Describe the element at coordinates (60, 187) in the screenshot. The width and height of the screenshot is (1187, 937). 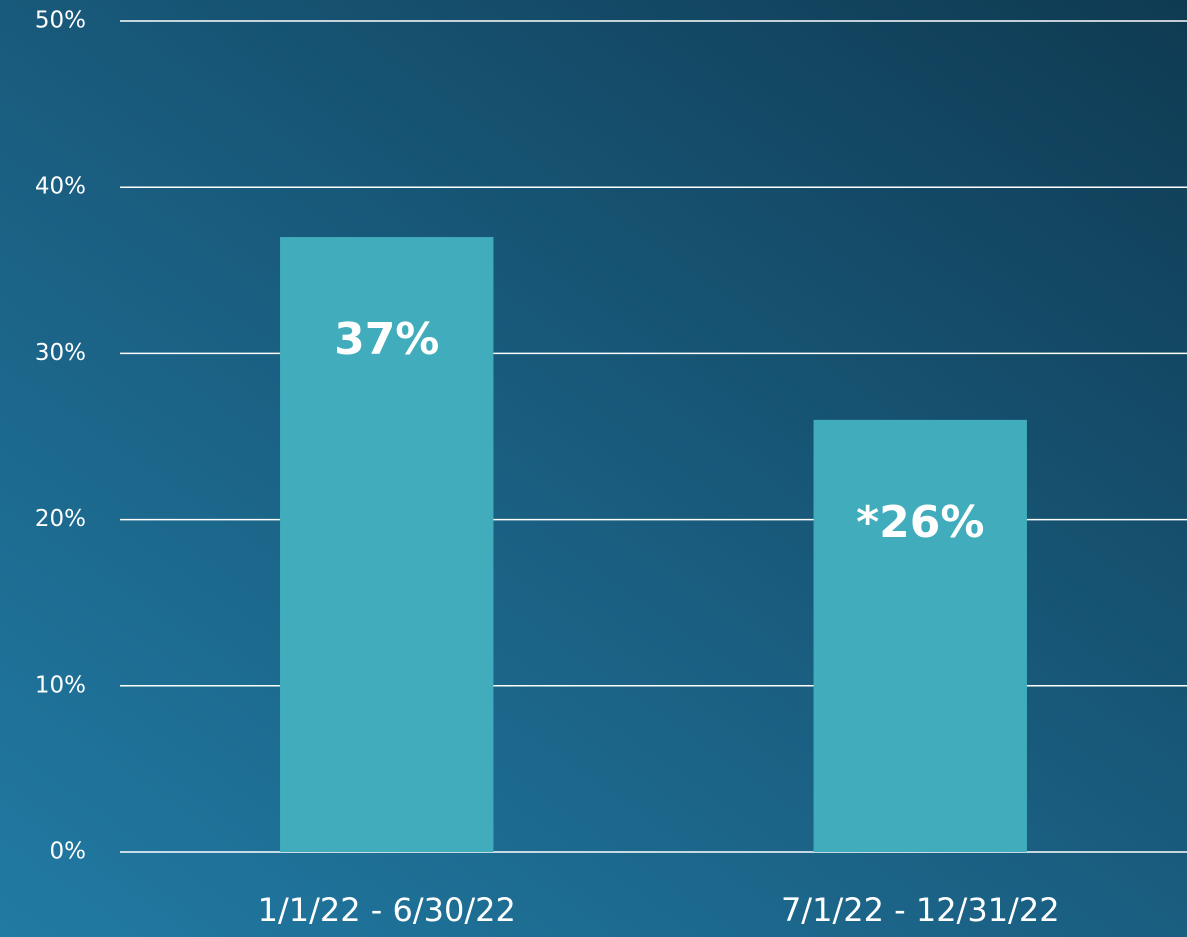
I see `y-tick-label: 40%` at that location.